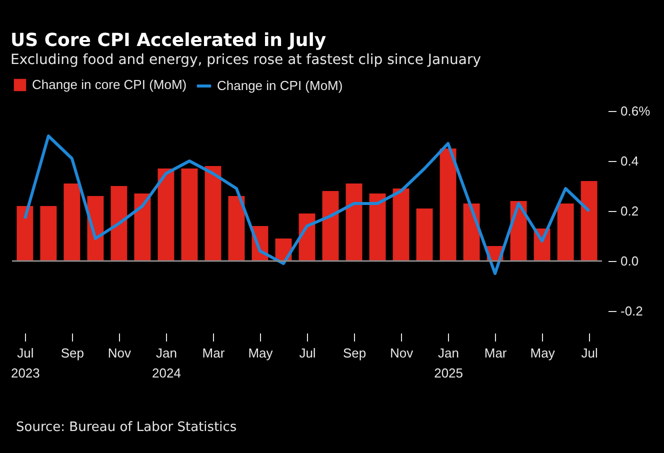  What do you see at coordinates (168, 40) in the screenshot?
I see `chart-title: US Core CPI Accelerated in July` at bounding box center [168, 40].